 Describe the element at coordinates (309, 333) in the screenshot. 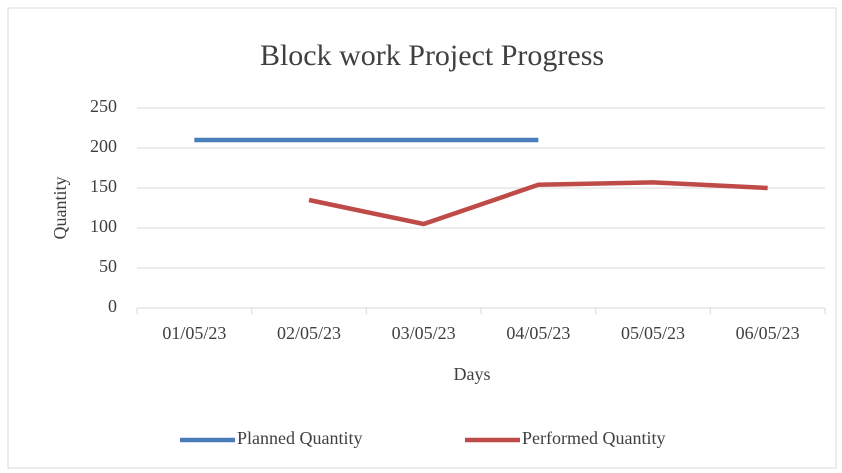

I see `x-tick-label: 02/05/23` at that location.